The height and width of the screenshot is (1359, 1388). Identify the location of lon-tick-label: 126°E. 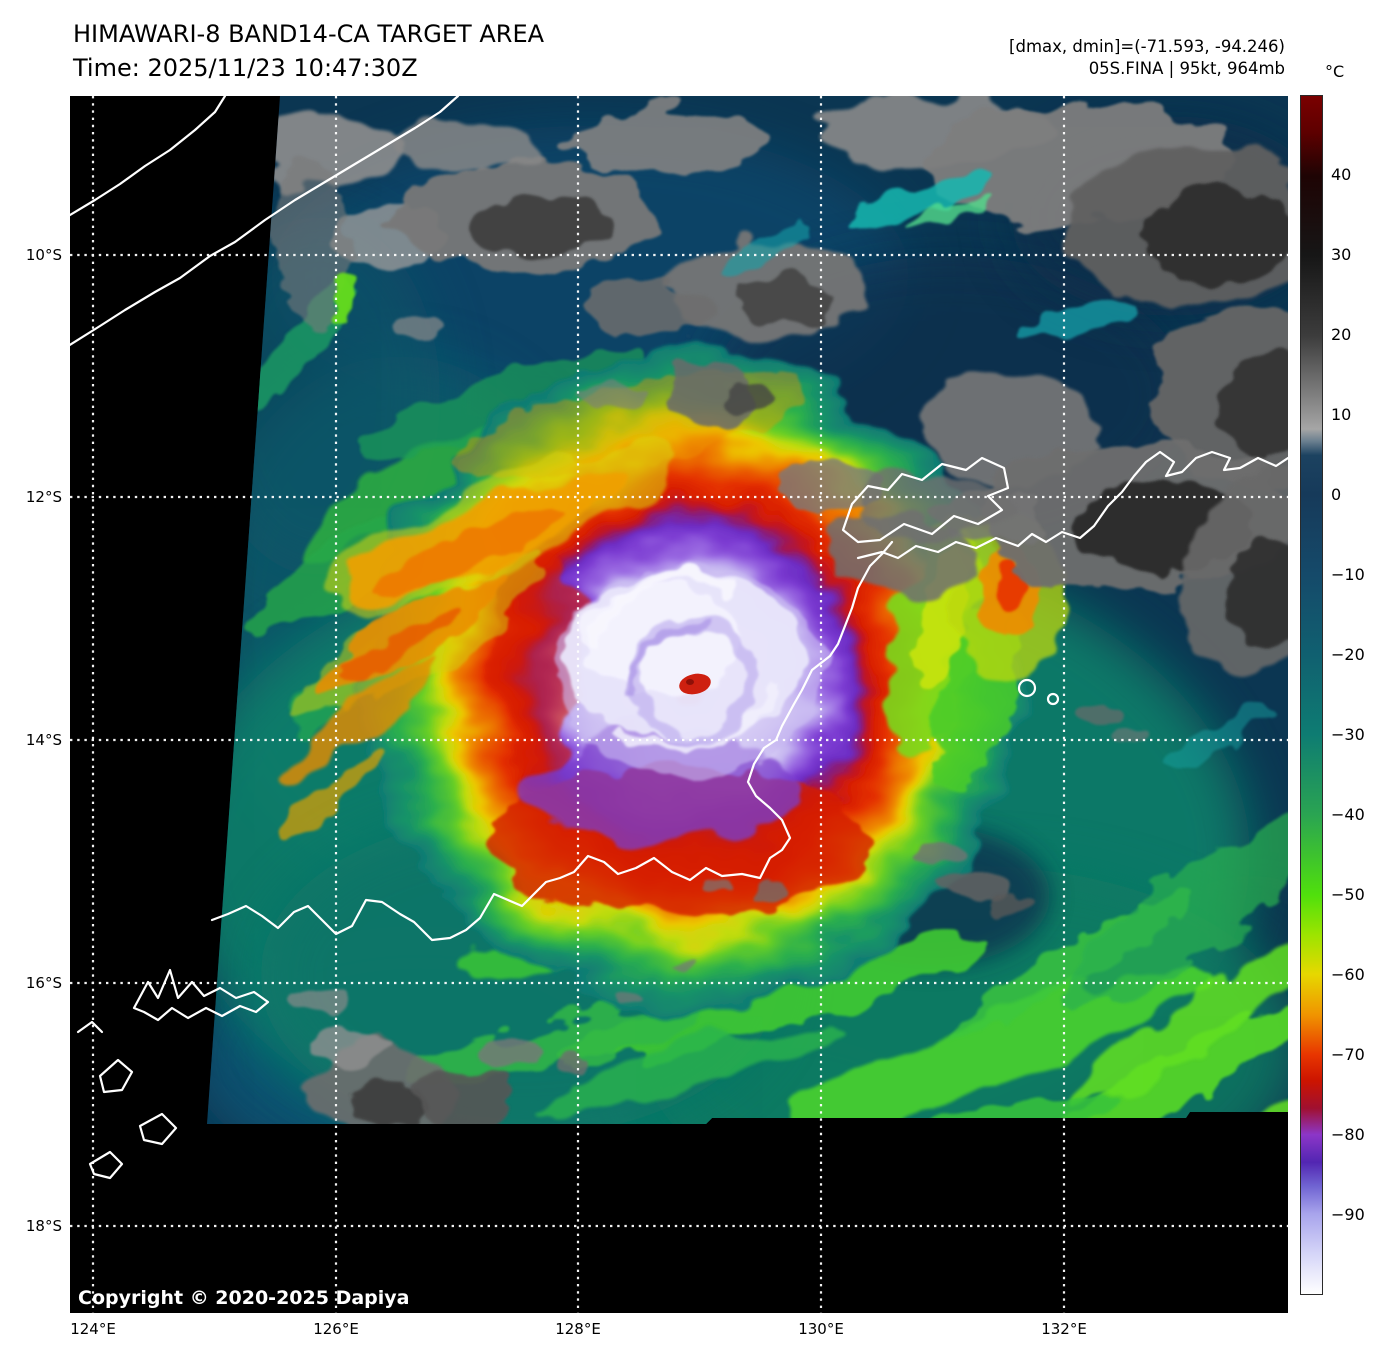
(336, 1329).